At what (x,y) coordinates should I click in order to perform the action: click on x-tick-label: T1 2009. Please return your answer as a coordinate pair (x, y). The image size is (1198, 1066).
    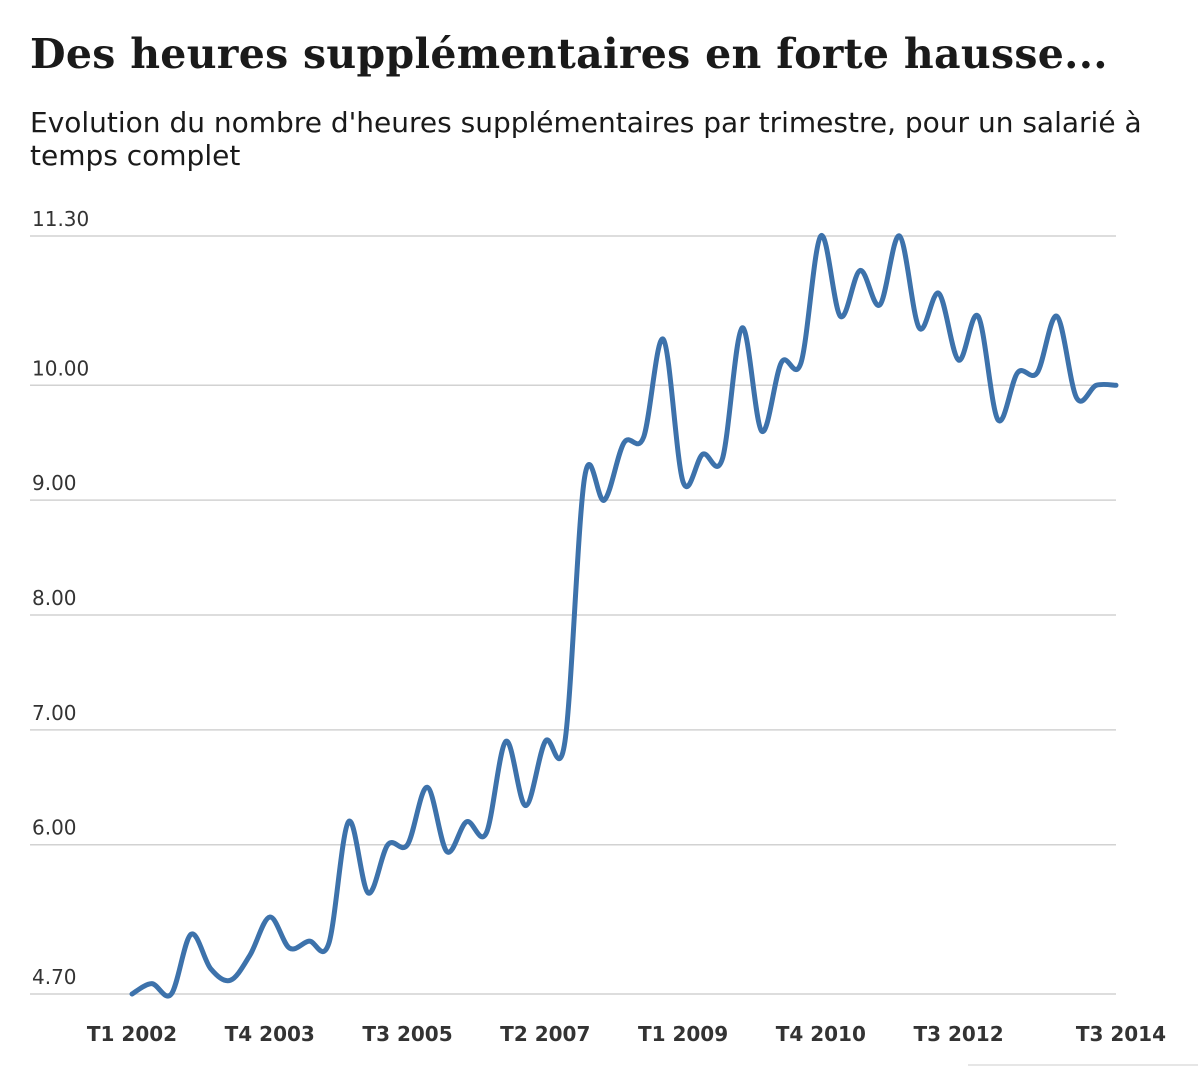
    Looking at the image, I should click on (683, 1034).